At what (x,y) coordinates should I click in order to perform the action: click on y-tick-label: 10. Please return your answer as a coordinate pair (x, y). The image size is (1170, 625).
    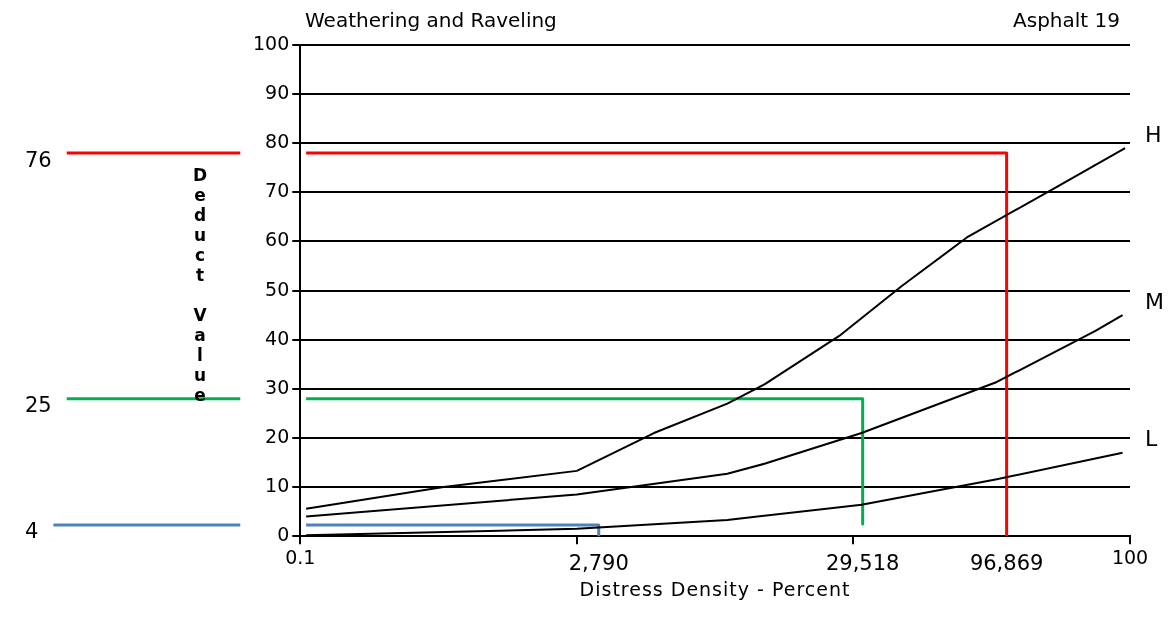
    Looking at the image, I should click on (277, 485).